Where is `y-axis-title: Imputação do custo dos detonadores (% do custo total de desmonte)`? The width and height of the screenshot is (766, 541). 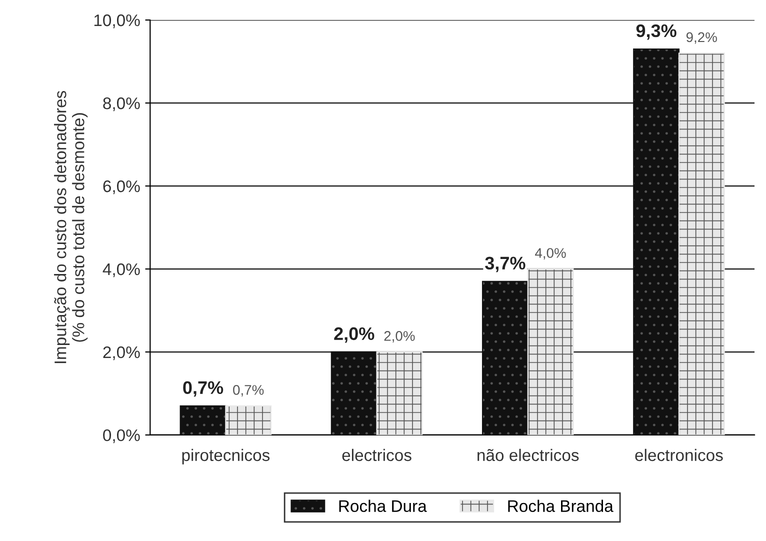 y-axis-title: Imputação do custo dos detonadores (% do custo total de desmonte) is located at coordinates (71, 227).